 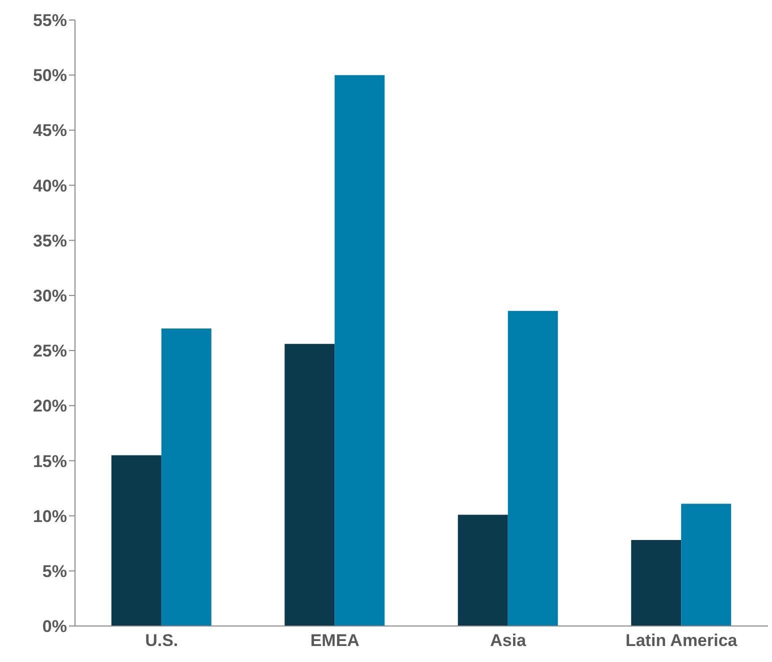 I want to click on y-tick-label: 25%, so click(x=49, y=351).